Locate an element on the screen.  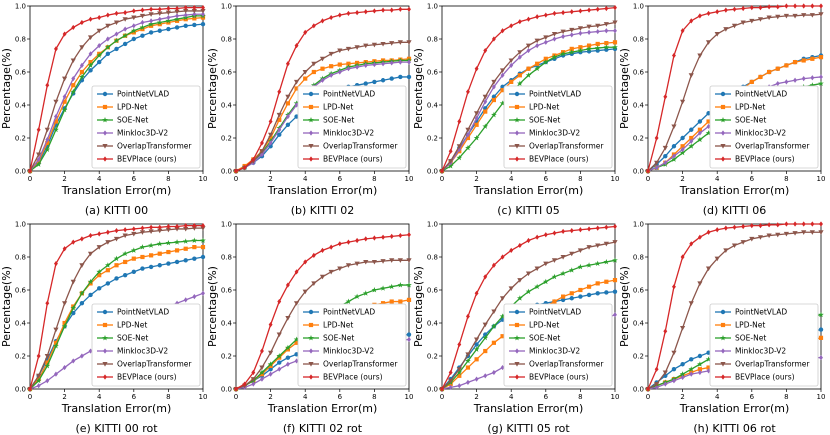
subplot-caption: (a) KITTI 00 is located at coordinates (116, 210).